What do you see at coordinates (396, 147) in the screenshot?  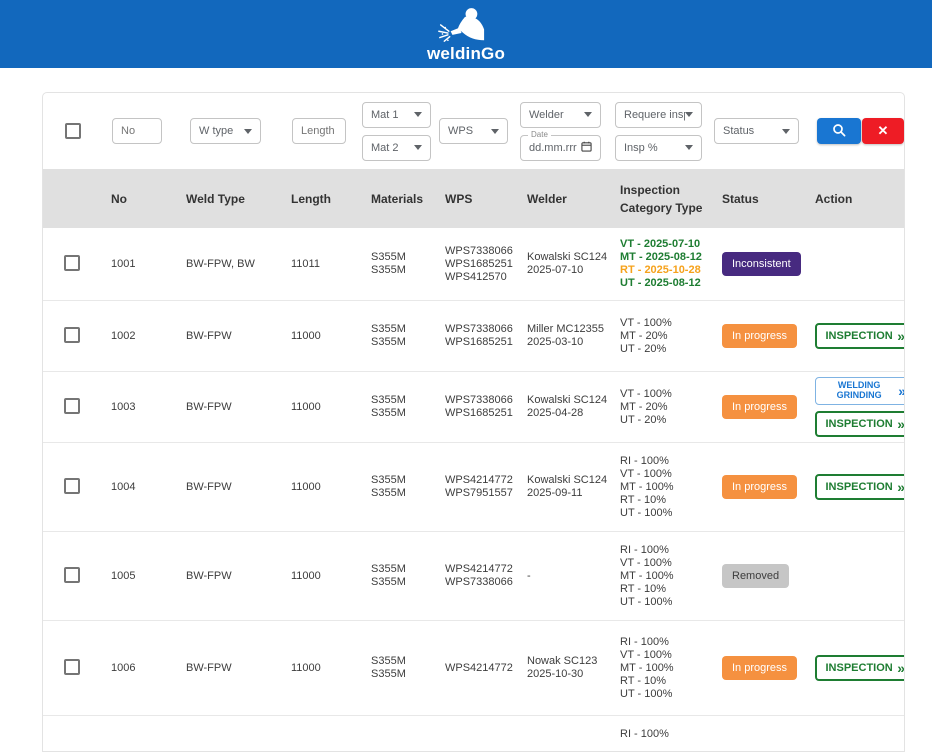 I see `mat2-filter-select: Mat 2` at bounding box center [396, 147].